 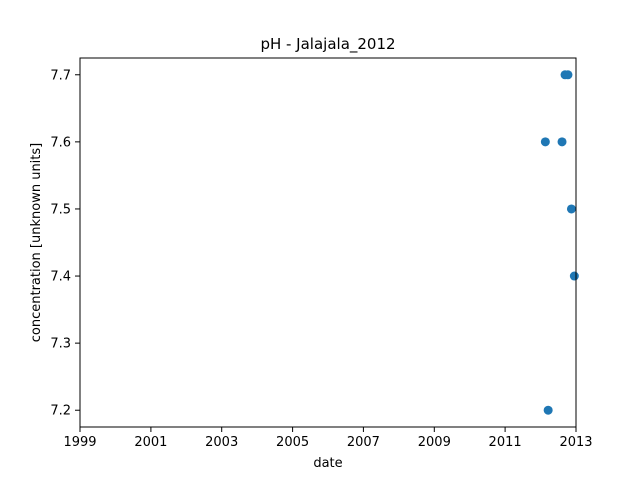 What do you see at coordinates (505, 442) in the screenshot?
I see `x-tick-label: 2011` at bounding box center [505, 442].